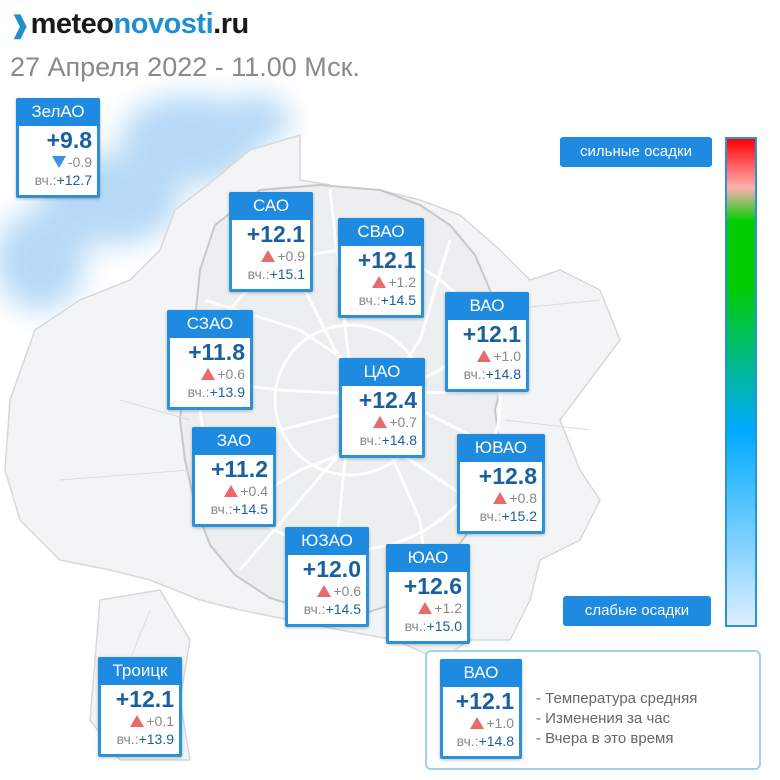 This screenshot has width=780, height=780. What do you see at coordinates (234, 441) in the screenshot?
I see `district-name: ЗАО` at bounding box center [234, 441].